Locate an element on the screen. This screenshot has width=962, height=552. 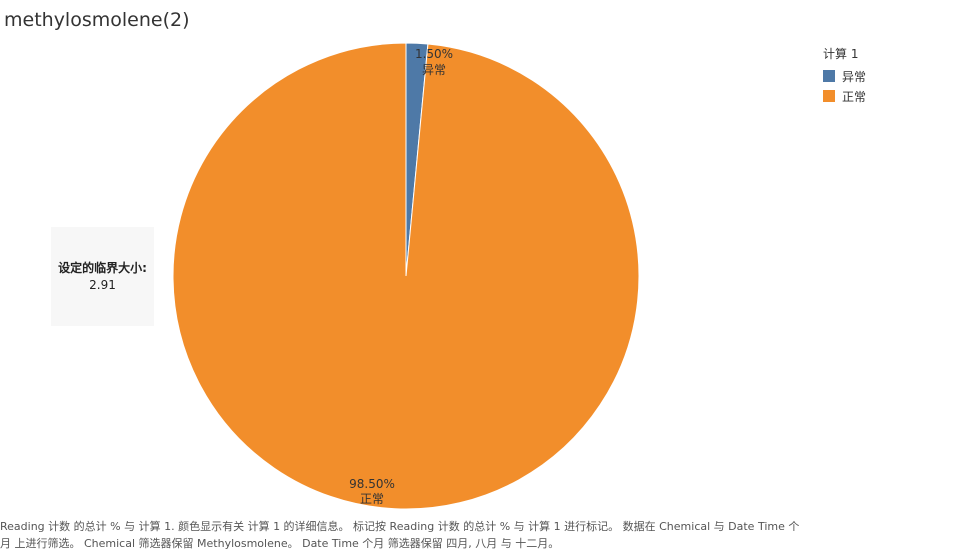
chart-title: methylosmolene(2) is located at coordinates (97, 20).